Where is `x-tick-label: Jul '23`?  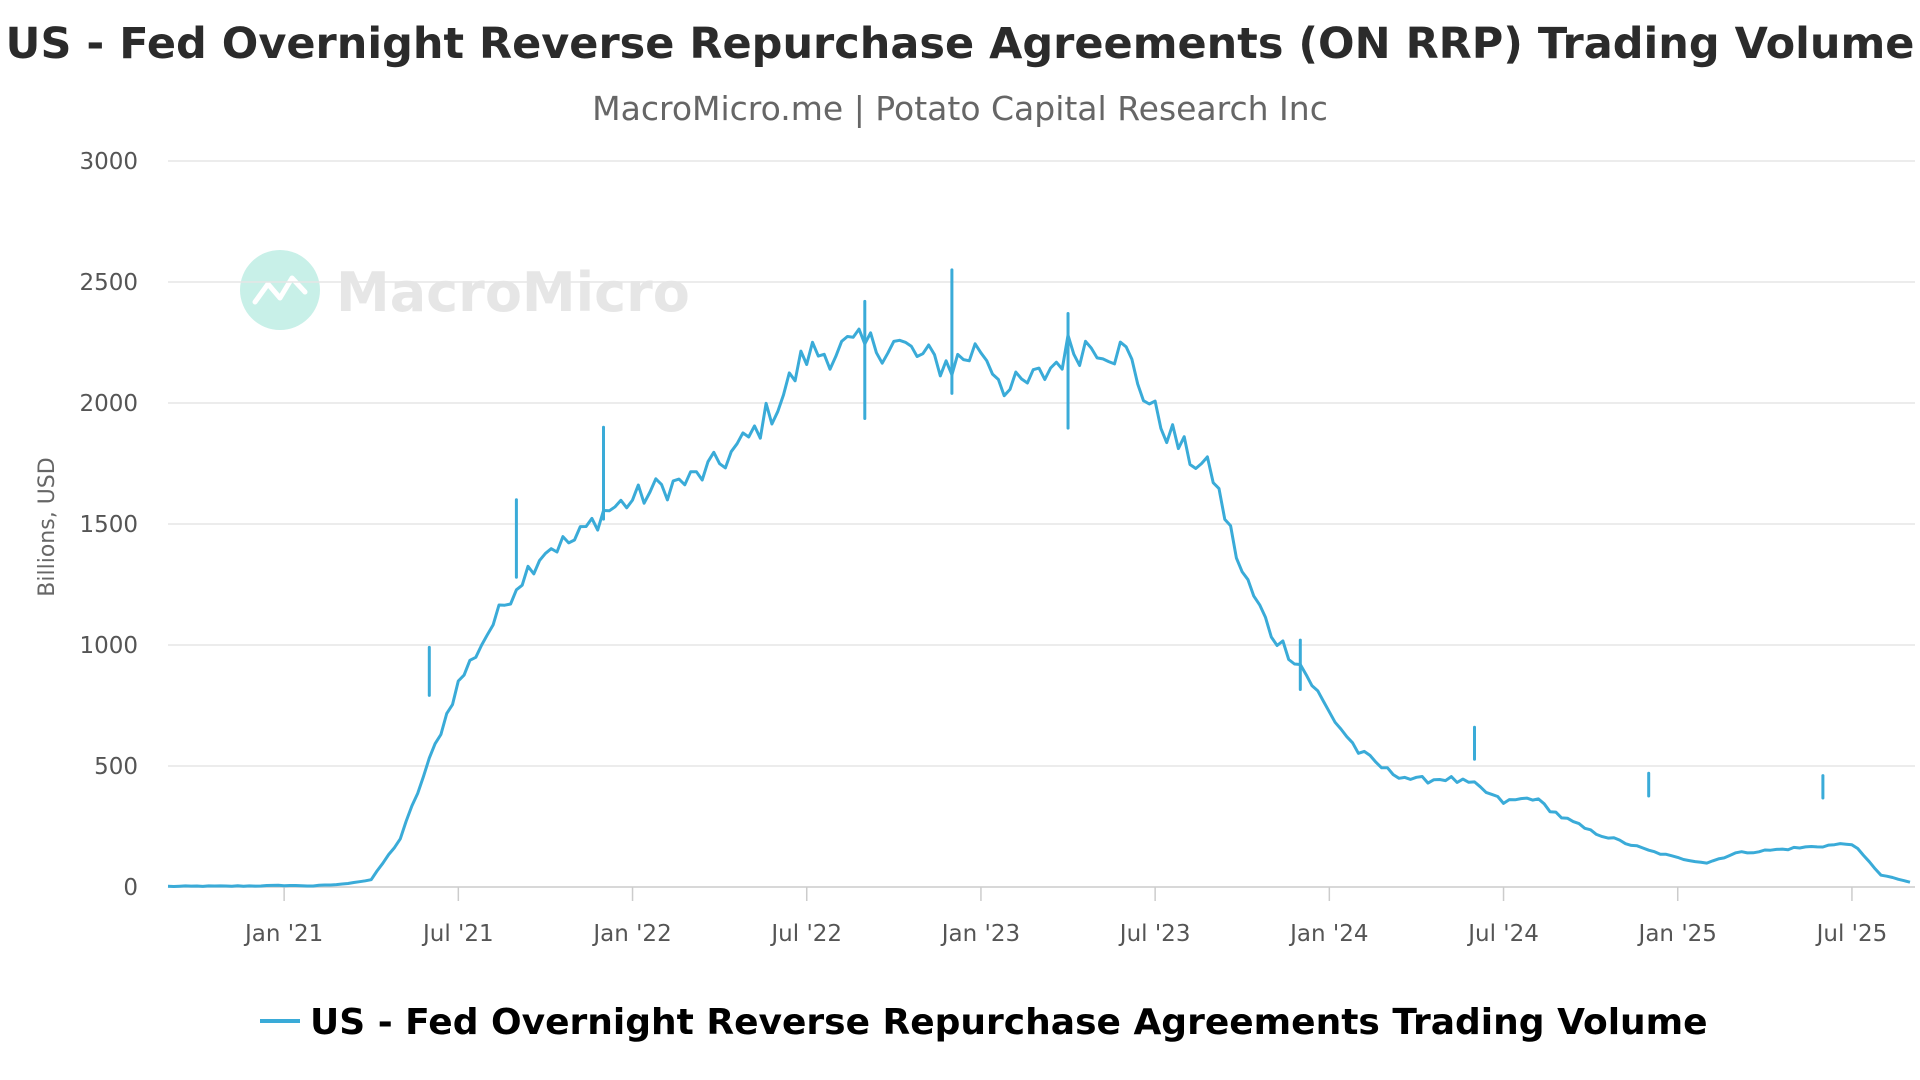
x-tick-label: Jul '23 is located at coordinates (1154, 934).